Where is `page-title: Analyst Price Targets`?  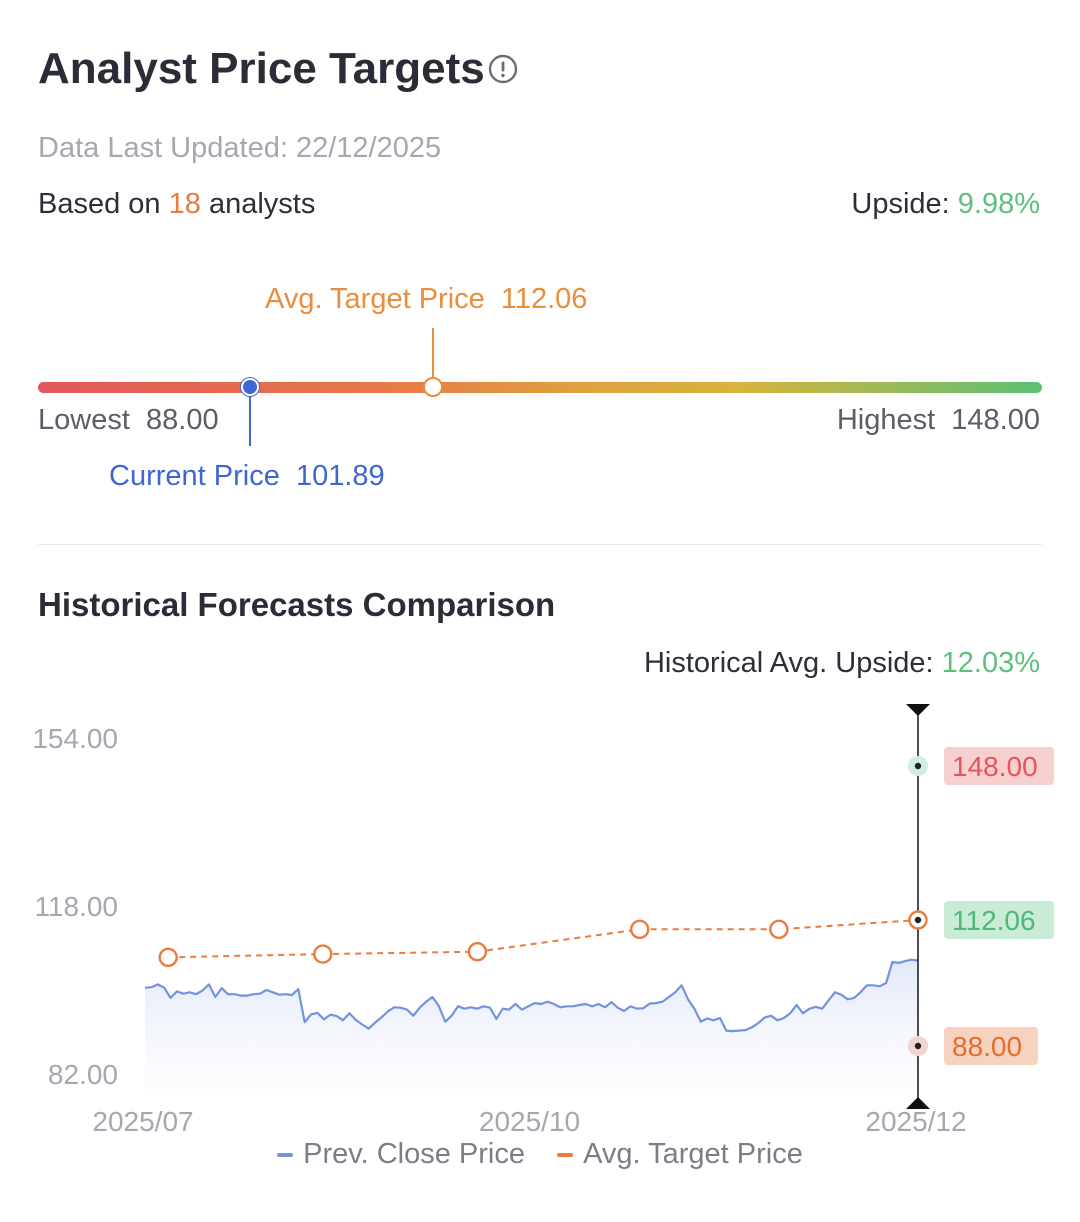
page-title: Analyst Price Targets is located at coordinates (261, 68).